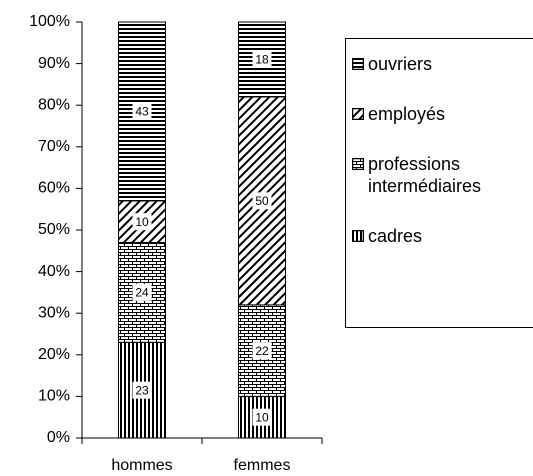 The height and width of the screenshot is (476, 533). What do you see at coordinates (54, 63) in the screenshot?
I see `y-tick-label: 90%` at bounding box center [54, 63].